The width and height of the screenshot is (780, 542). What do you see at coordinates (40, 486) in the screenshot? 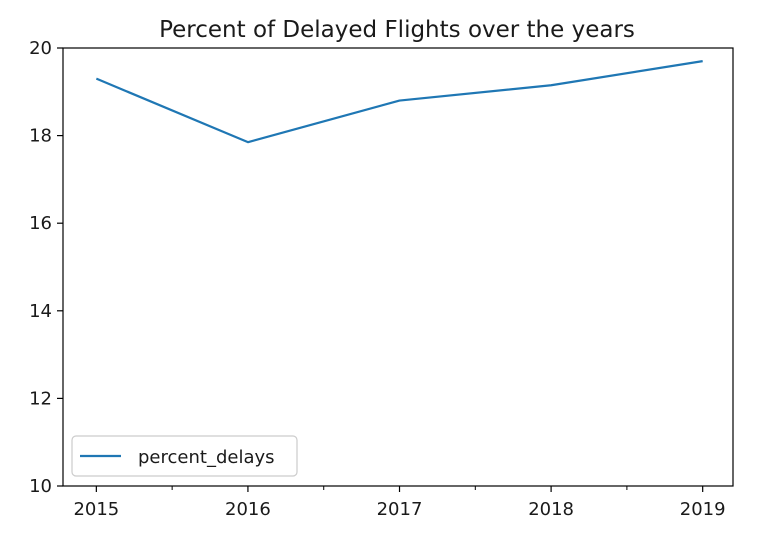
I see `y-tick-label: 10` at bounding box center [40, 486].